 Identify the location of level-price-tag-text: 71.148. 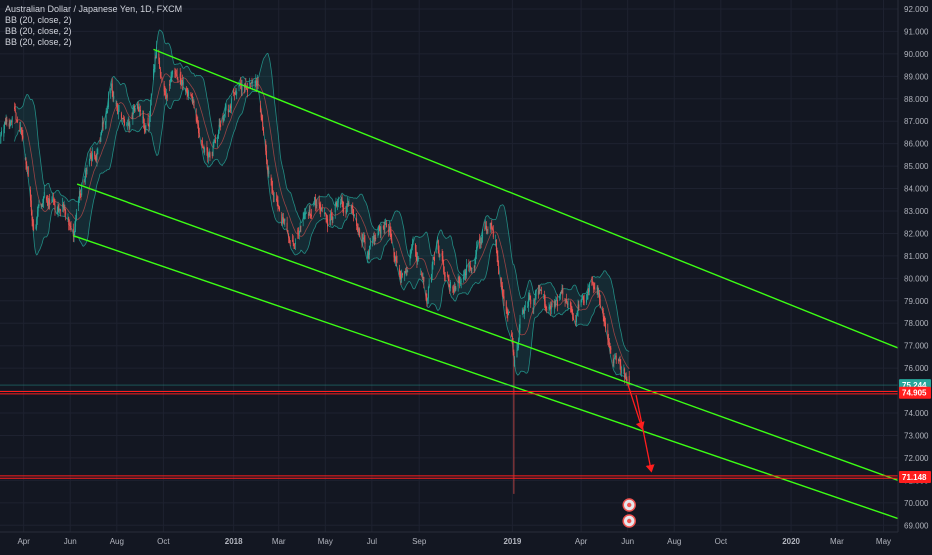
(914, 477).